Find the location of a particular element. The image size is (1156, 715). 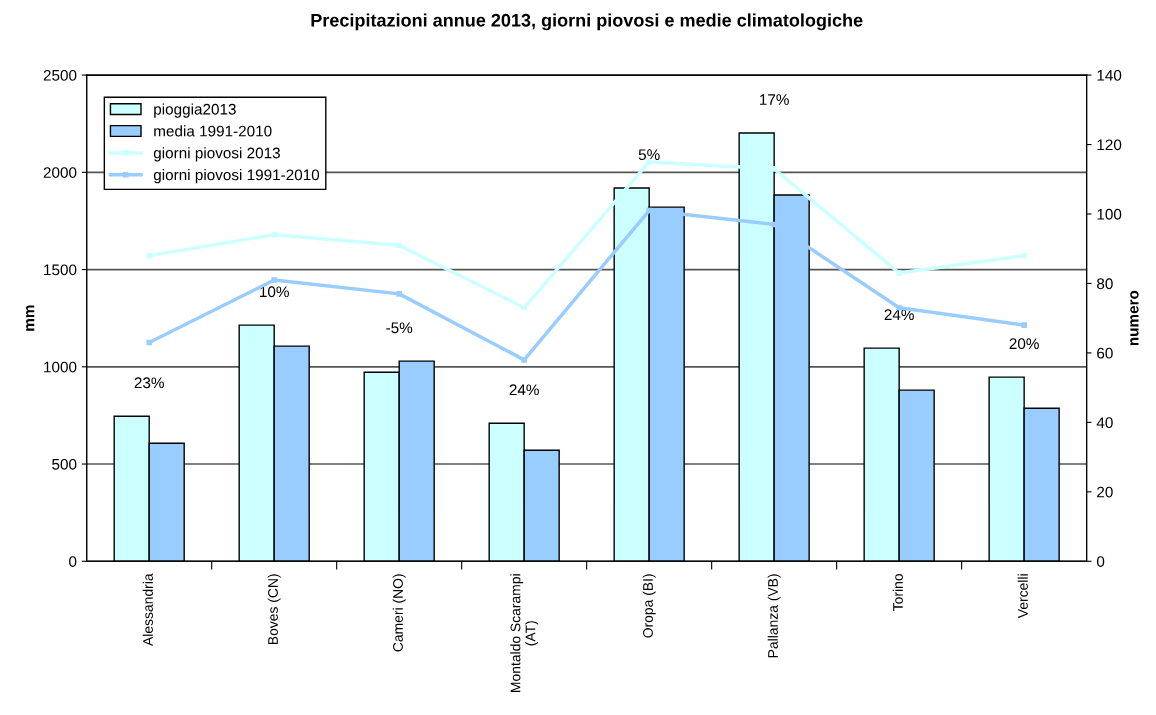

y2-tick-label: 60 is located at coordinates (1105, 353).